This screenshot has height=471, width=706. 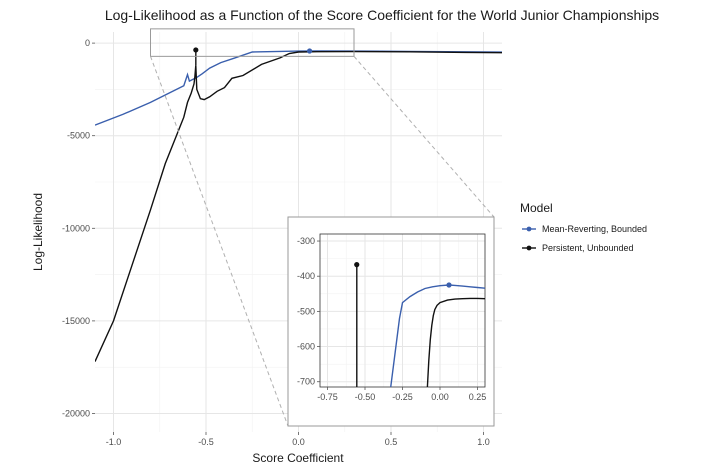 What do you see at coordinates (483, 442) in the screenshot?
I see `x-tick-label: 1.0` at bounding box center [483, 442].